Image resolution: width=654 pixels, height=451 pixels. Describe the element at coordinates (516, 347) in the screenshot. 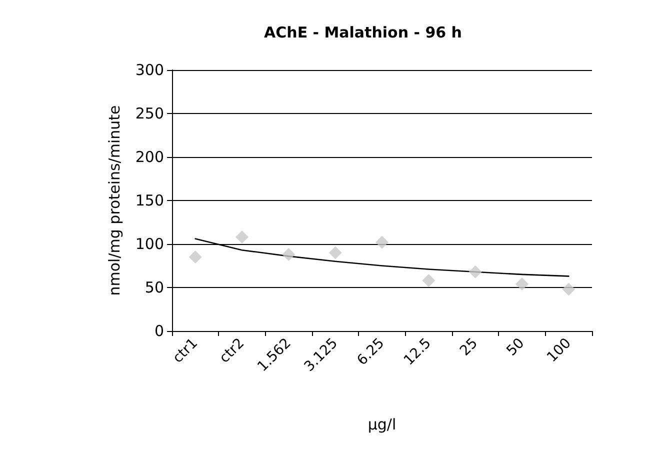

I see `x-tick-label: 50` at that location.